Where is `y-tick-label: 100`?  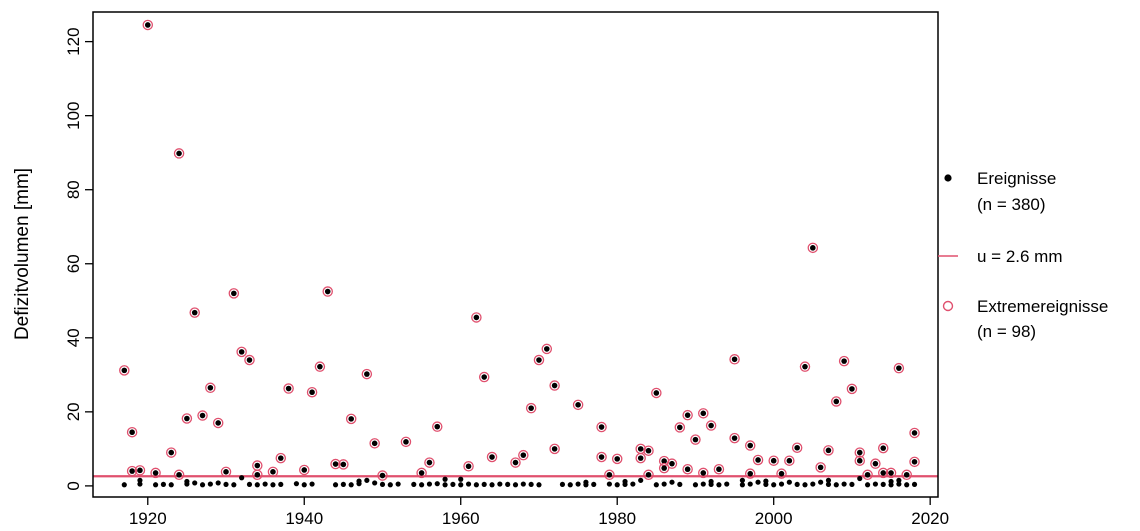 y-tick-label: 100 is located at coordinates (73, 115).